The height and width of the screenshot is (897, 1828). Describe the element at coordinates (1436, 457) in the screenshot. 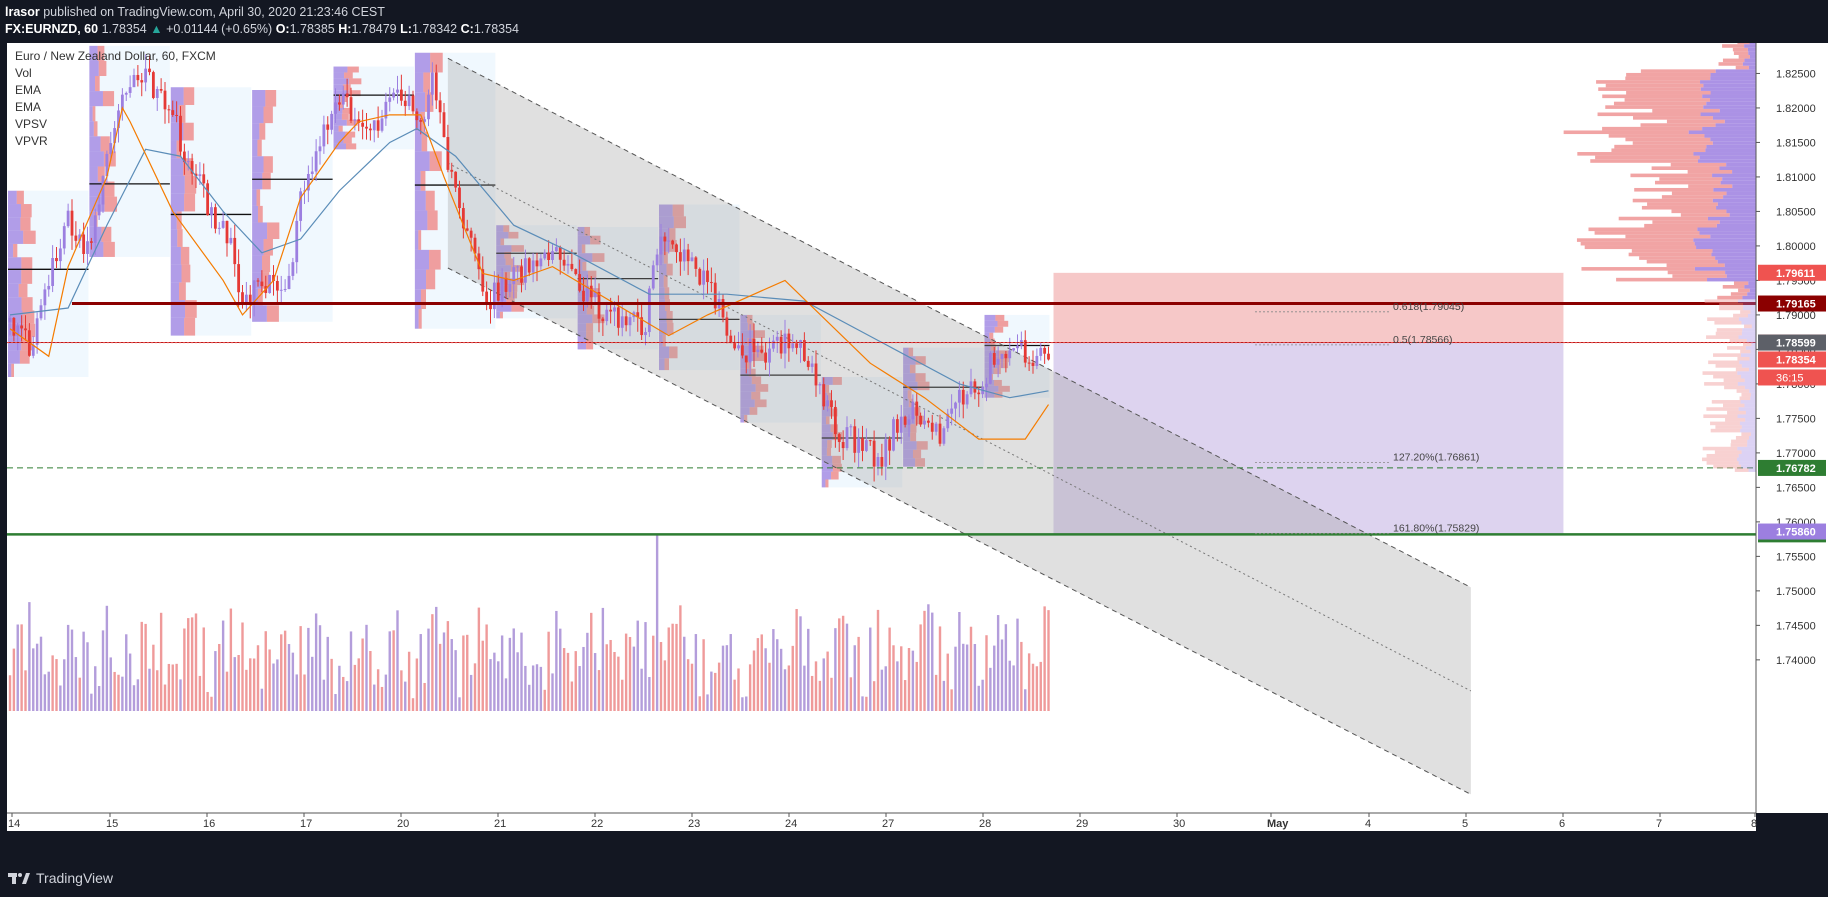

I see `fib-label: 127.20%(1.76861)` at that location.